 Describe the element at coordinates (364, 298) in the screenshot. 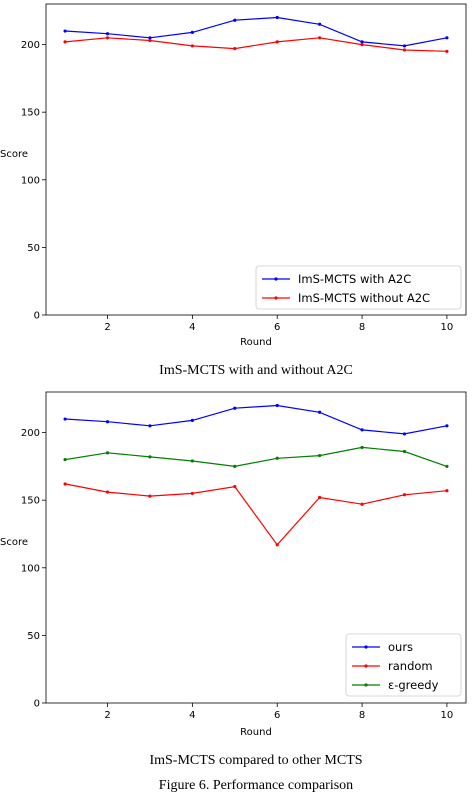

I see `legend-label: ImS-MCTS without A2C` at that location.